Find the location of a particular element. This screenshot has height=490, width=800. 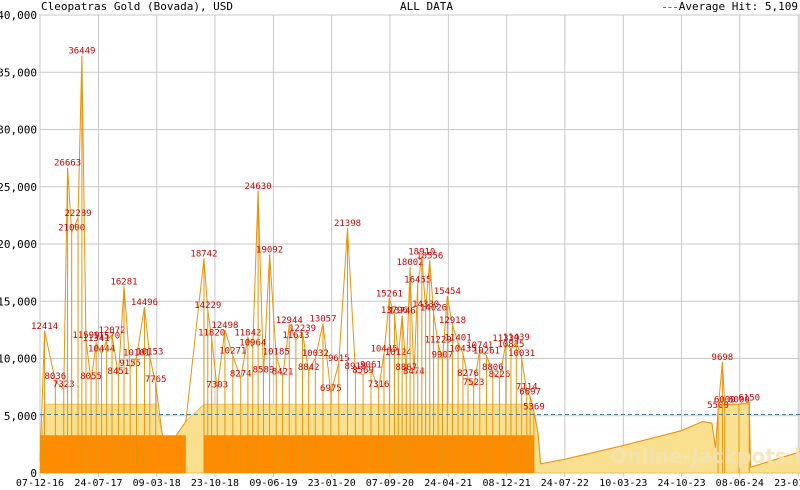

hit-value-label: 13746 is located at coordinates (402, 312).